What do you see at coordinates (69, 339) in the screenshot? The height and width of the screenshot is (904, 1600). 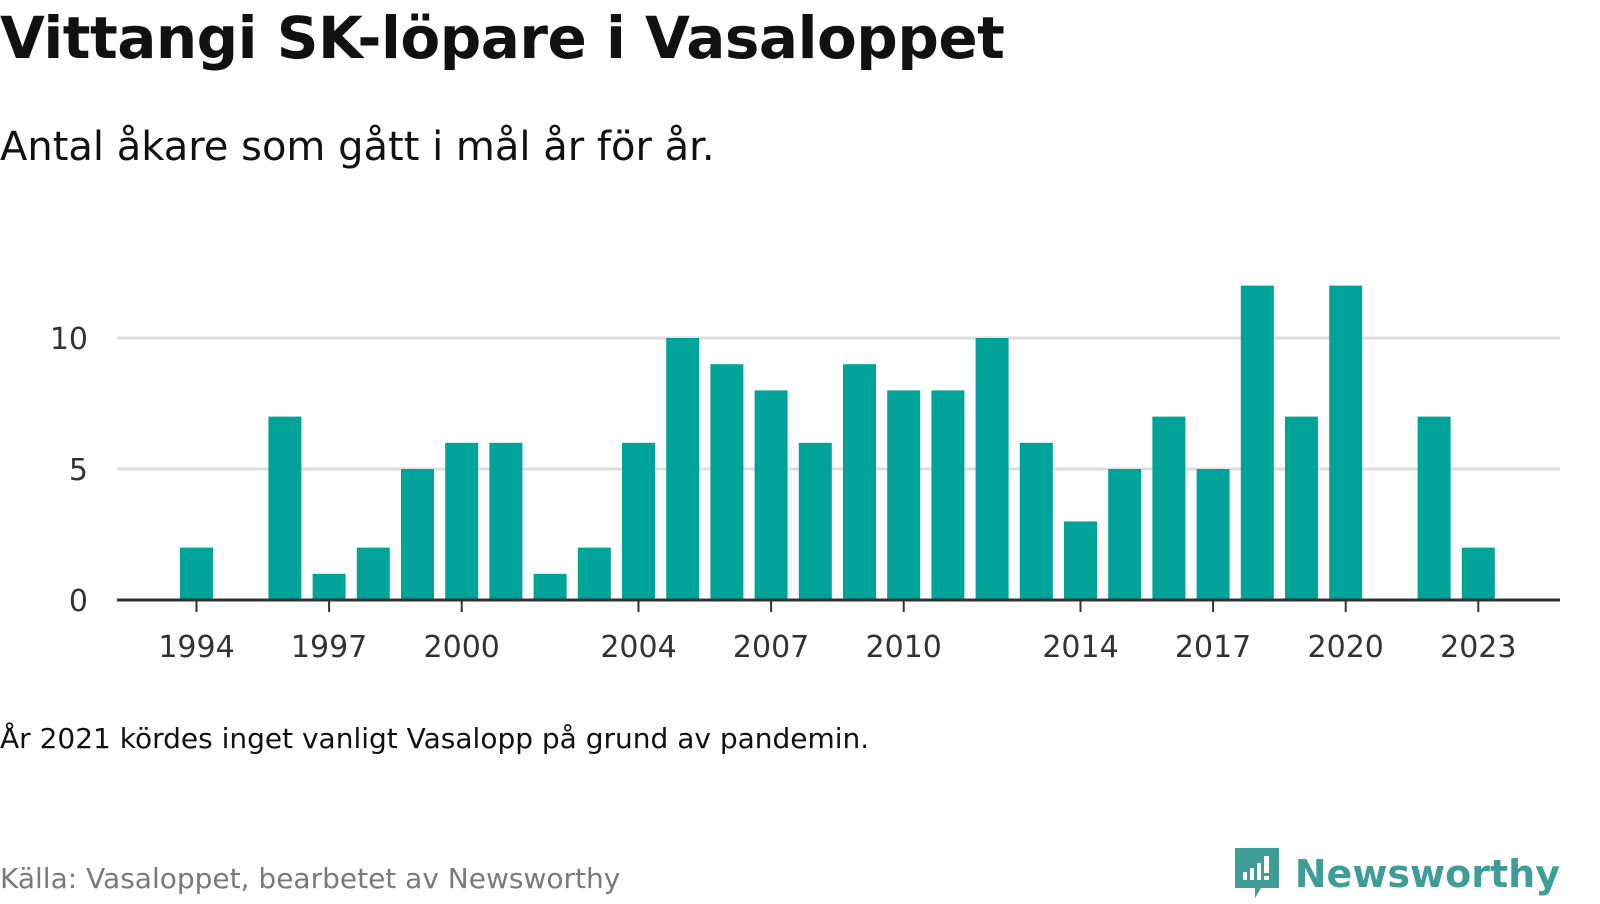 I see `y-tick-label: 10` at bounding box center [69, 339].